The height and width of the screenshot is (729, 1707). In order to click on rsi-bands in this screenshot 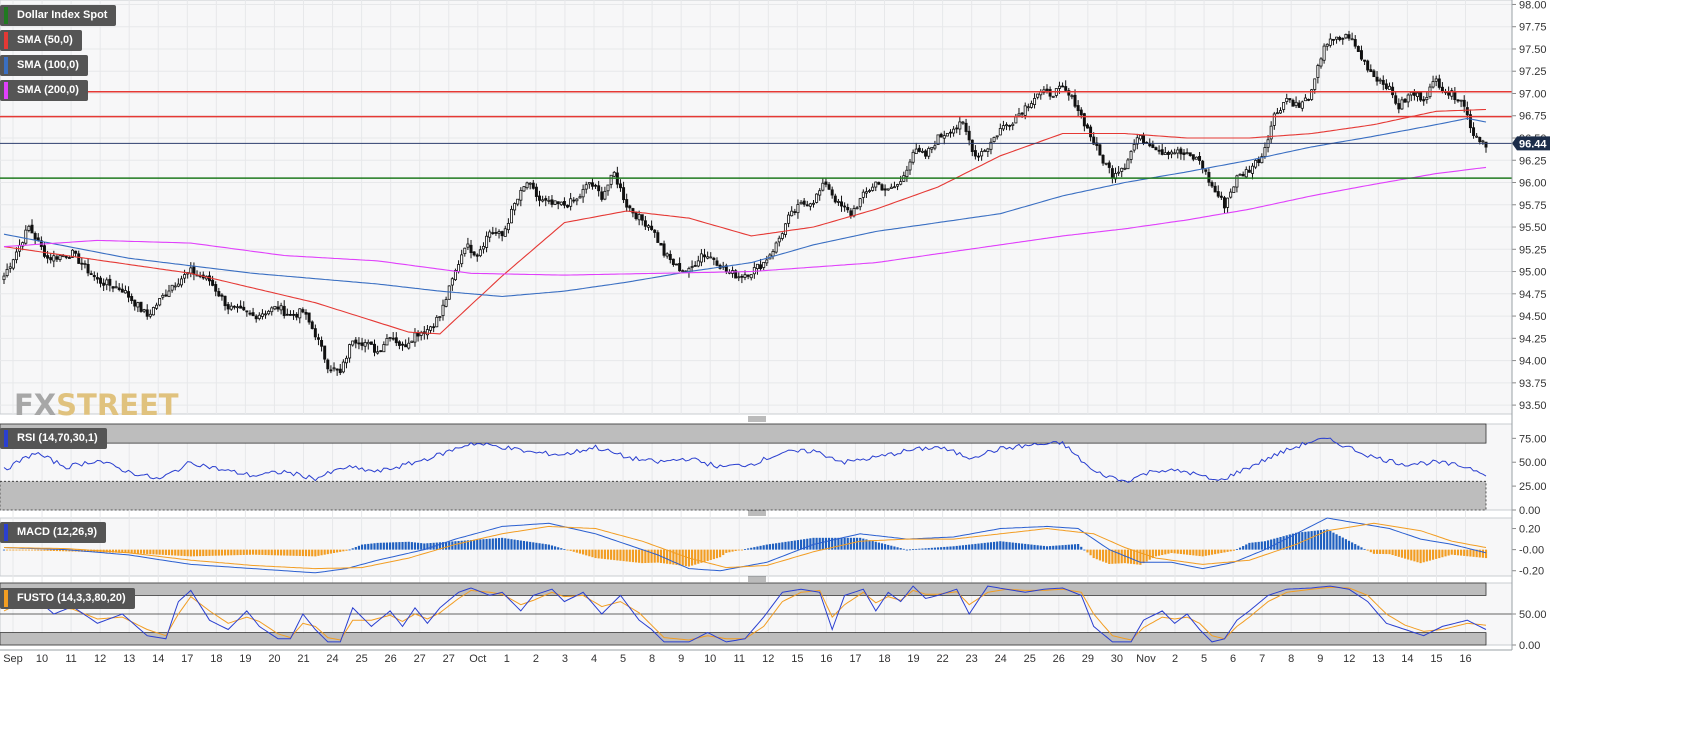, I will do `click(743, 467)`.